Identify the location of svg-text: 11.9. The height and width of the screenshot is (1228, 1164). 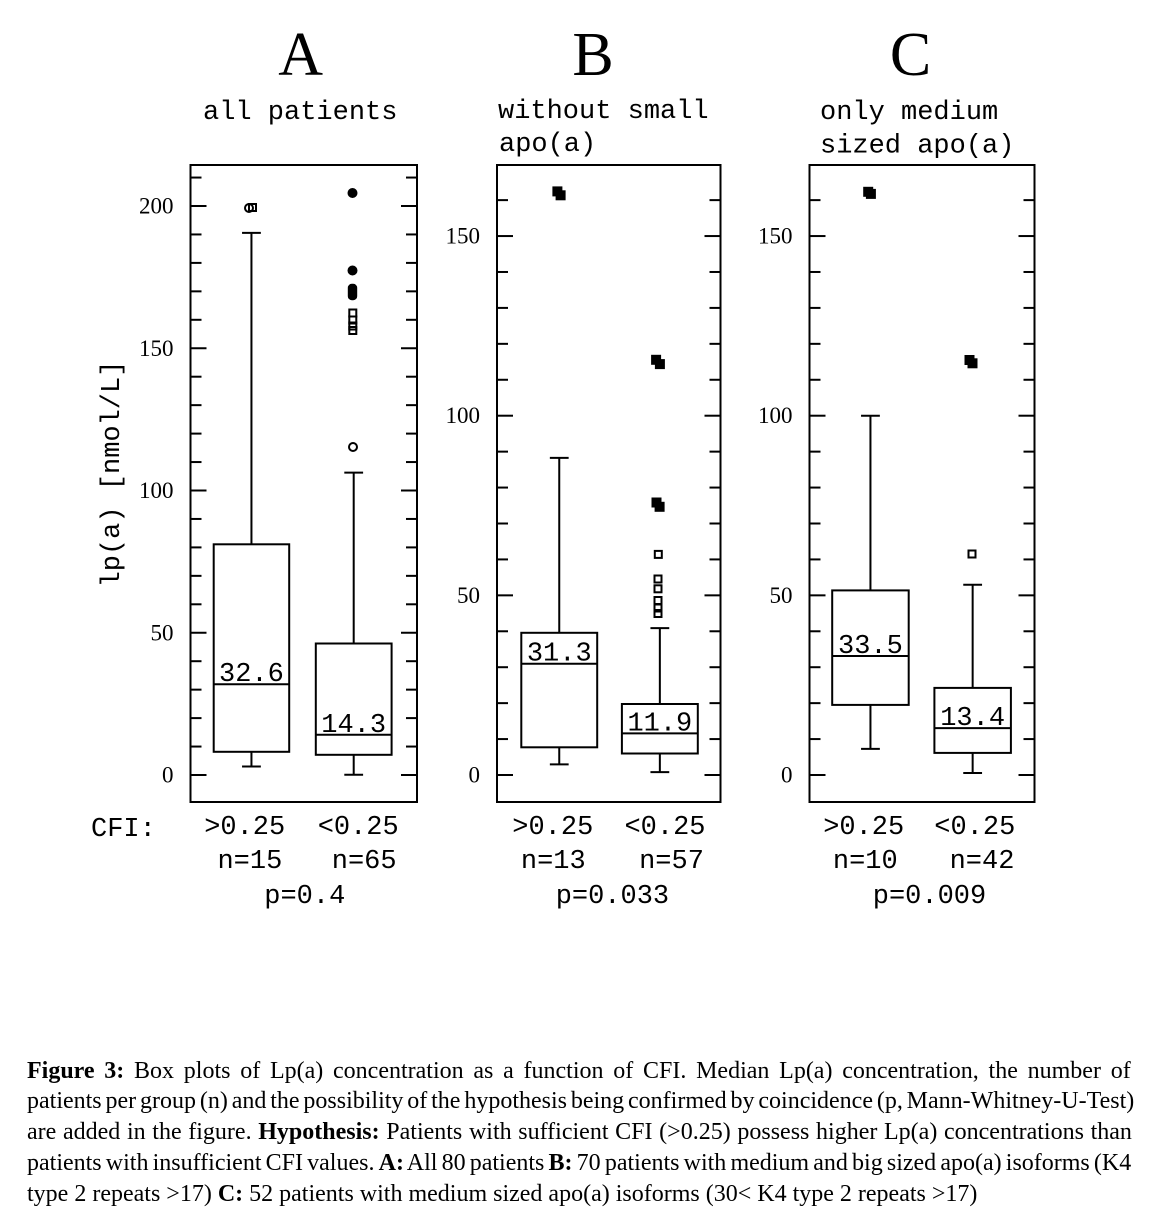
(659, 724).